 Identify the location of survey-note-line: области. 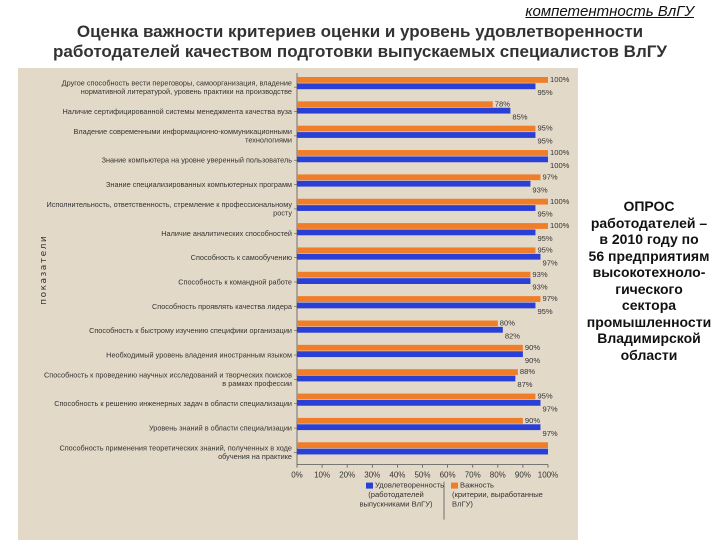
(649, 354).